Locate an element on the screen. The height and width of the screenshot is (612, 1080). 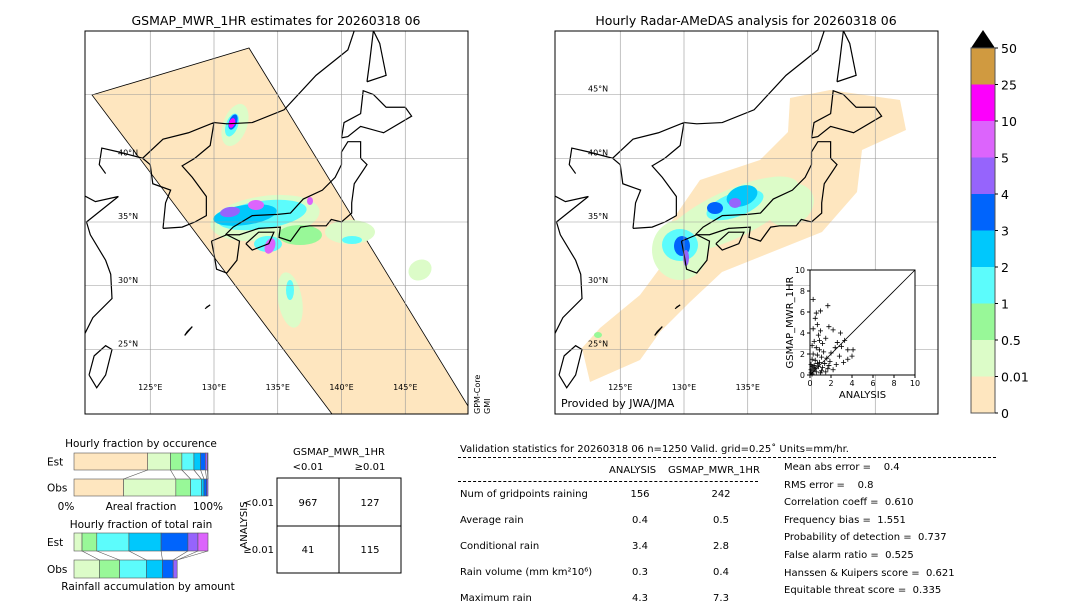
analysis-domain is located at coordinates (744, 236).